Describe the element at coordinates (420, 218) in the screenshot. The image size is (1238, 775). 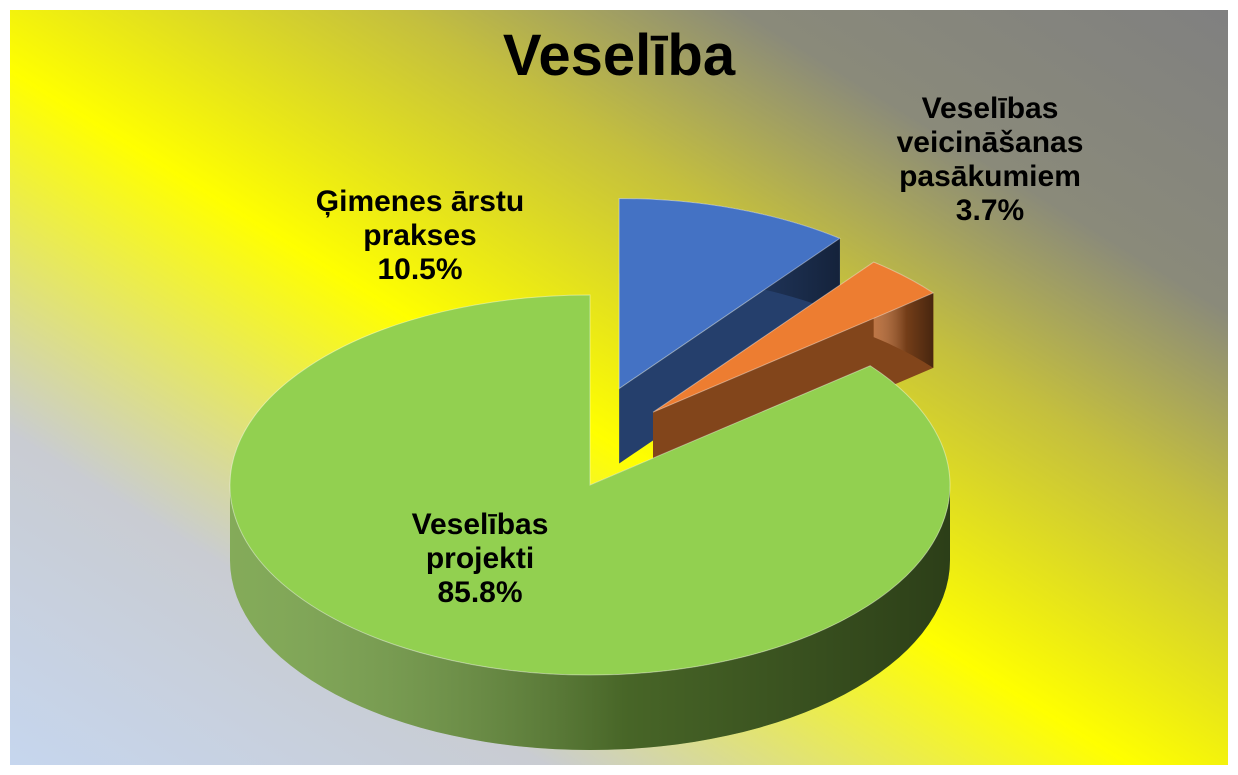
I see `category-label: Ģimenes ārstu prakses` at that location.